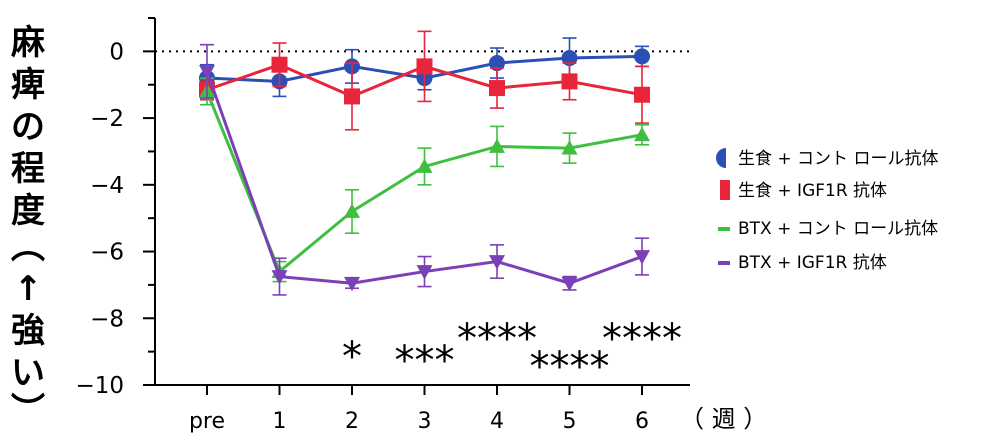  I want to click on y-tick-label: −8, so click(107, 319).